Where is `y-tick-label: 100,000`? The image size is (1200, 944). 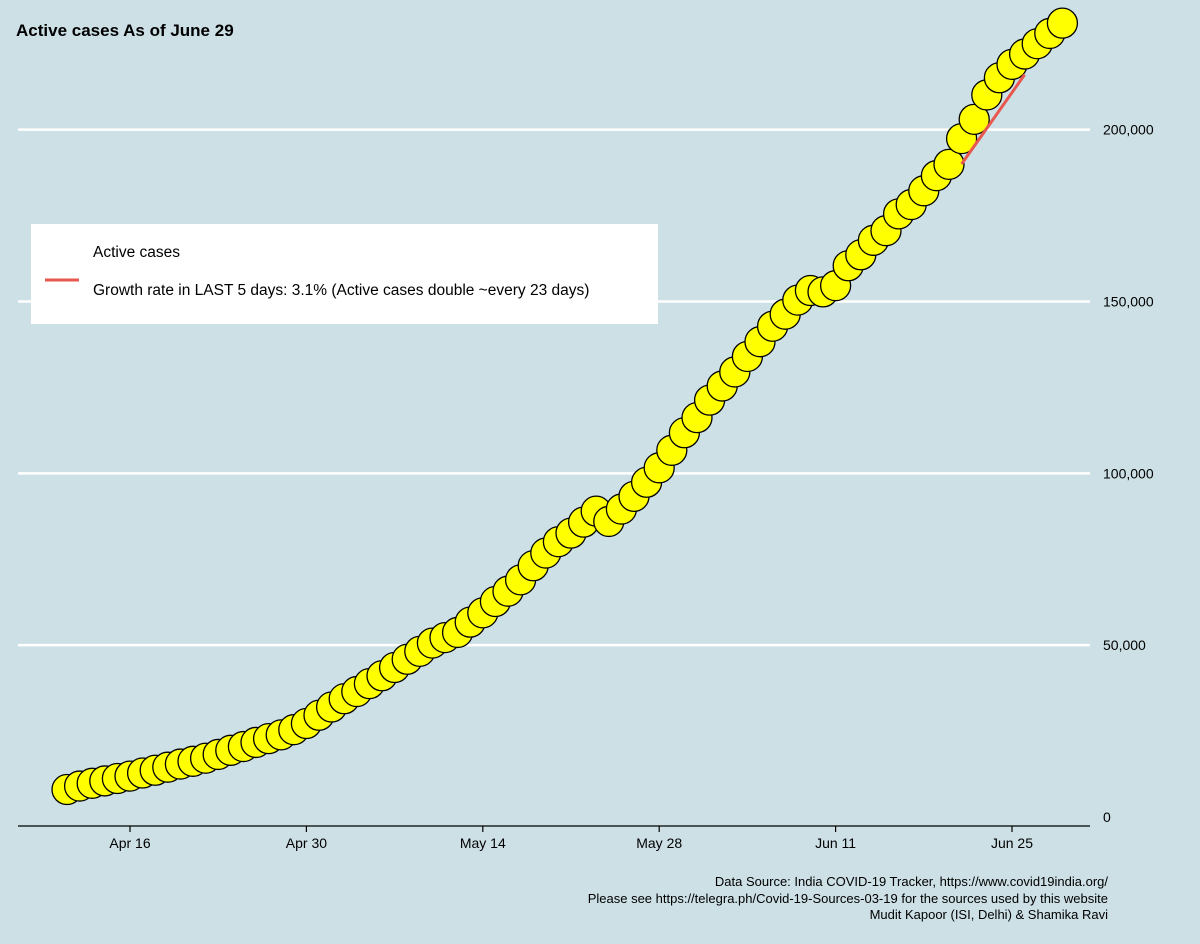 y-tick-label: 100,000 is located at coordinates (1128, 473).